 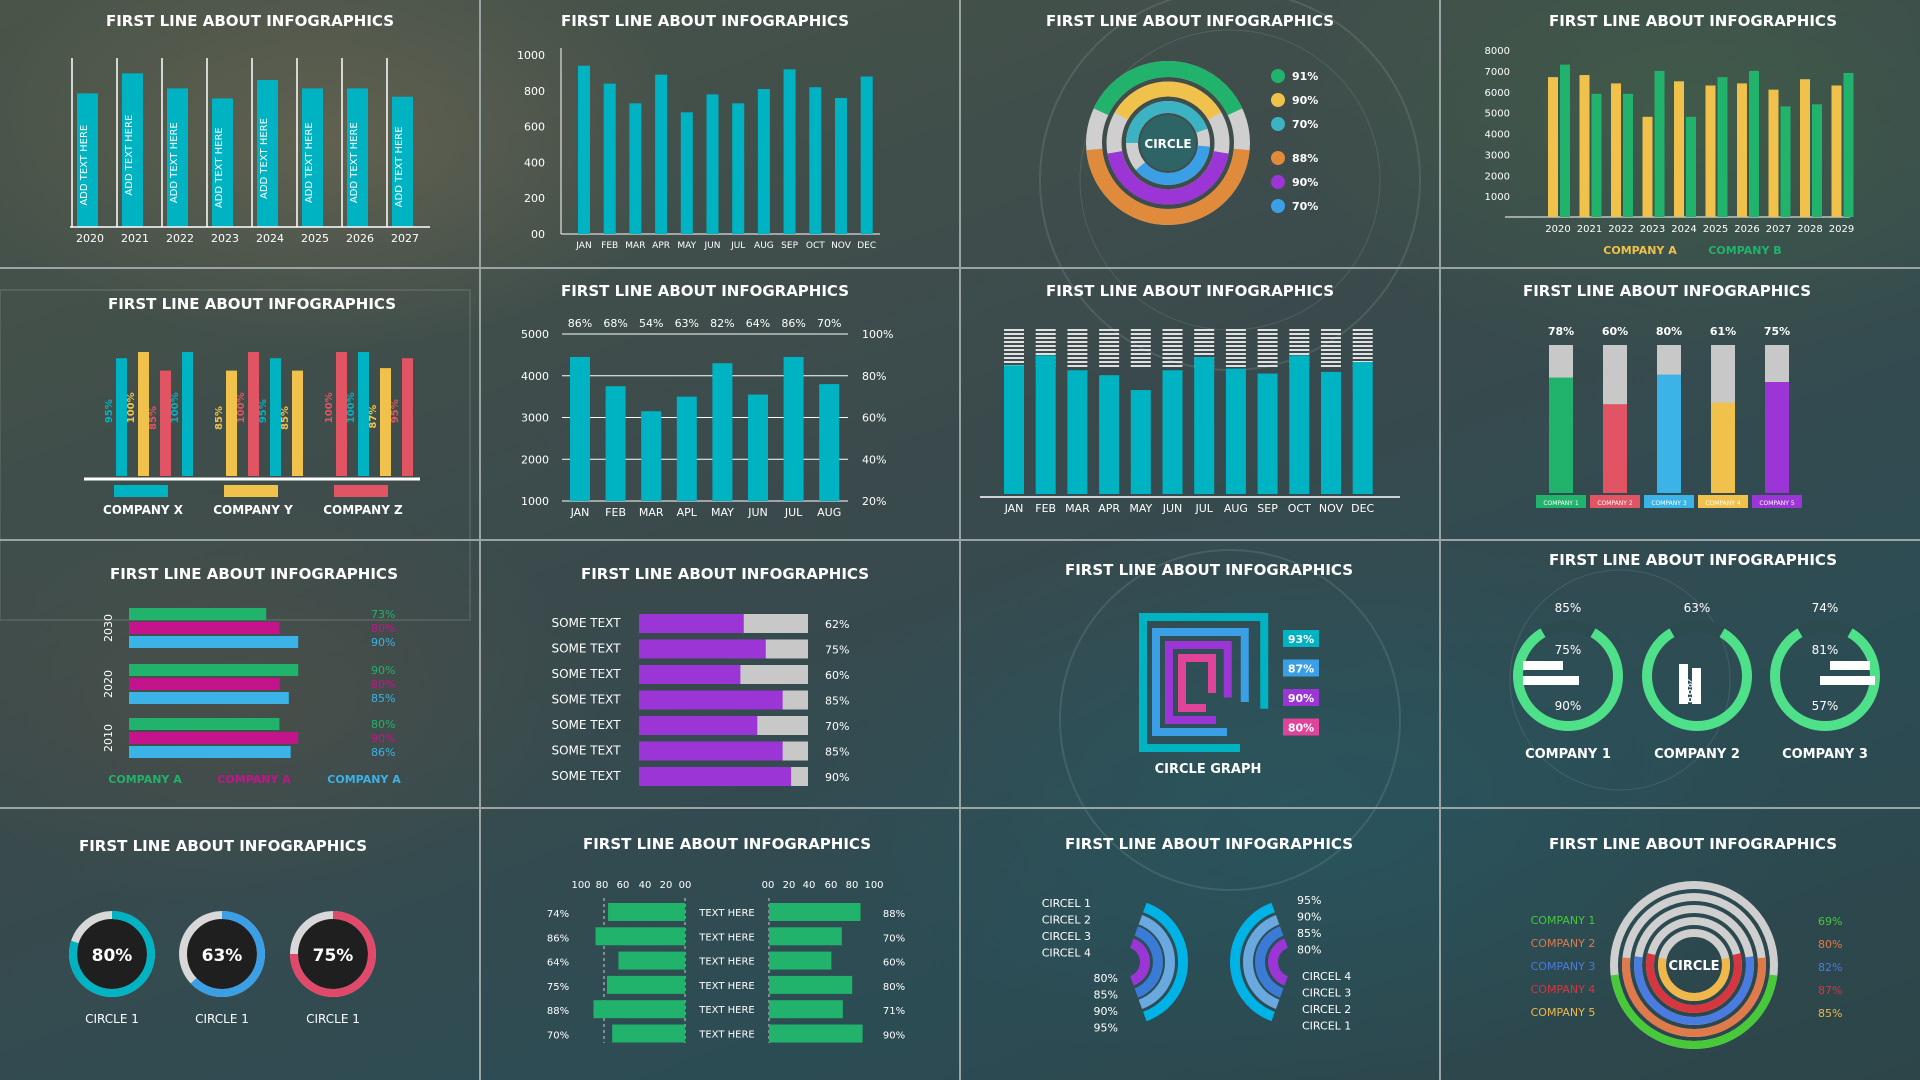 What do you see at coordinates (1301, 698) in the screenshot?
I see `value-label: 90%` at bounding box center [1301, 698].